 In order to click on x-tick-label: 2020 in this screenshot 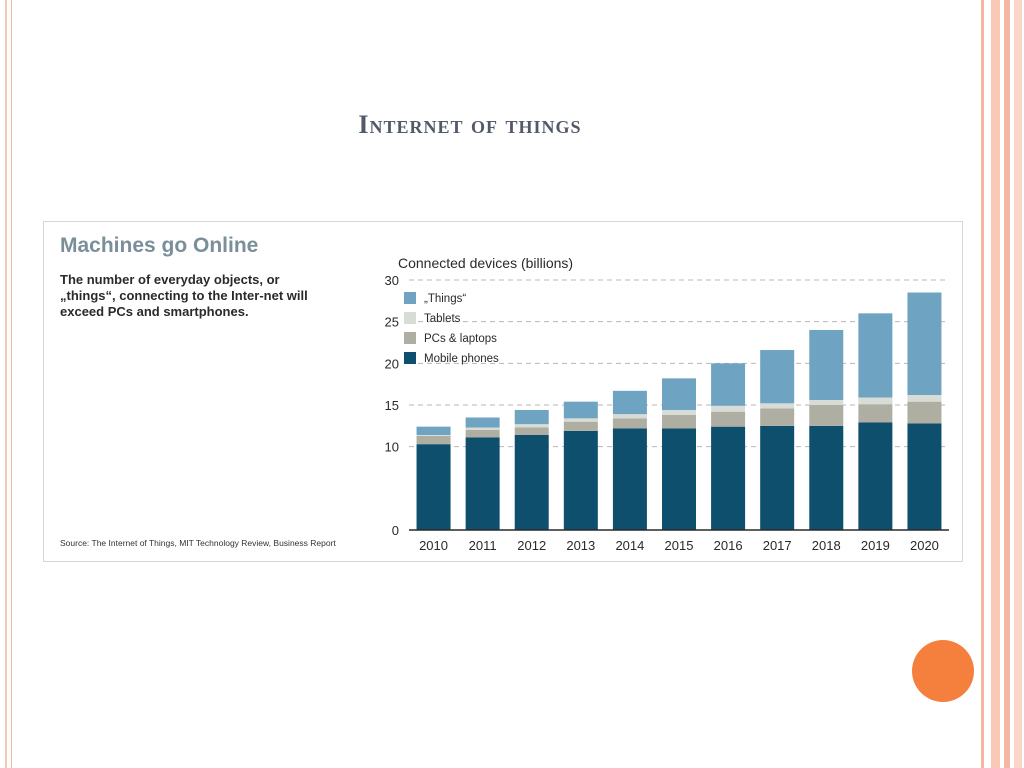, I will do `click(924, 545)`.